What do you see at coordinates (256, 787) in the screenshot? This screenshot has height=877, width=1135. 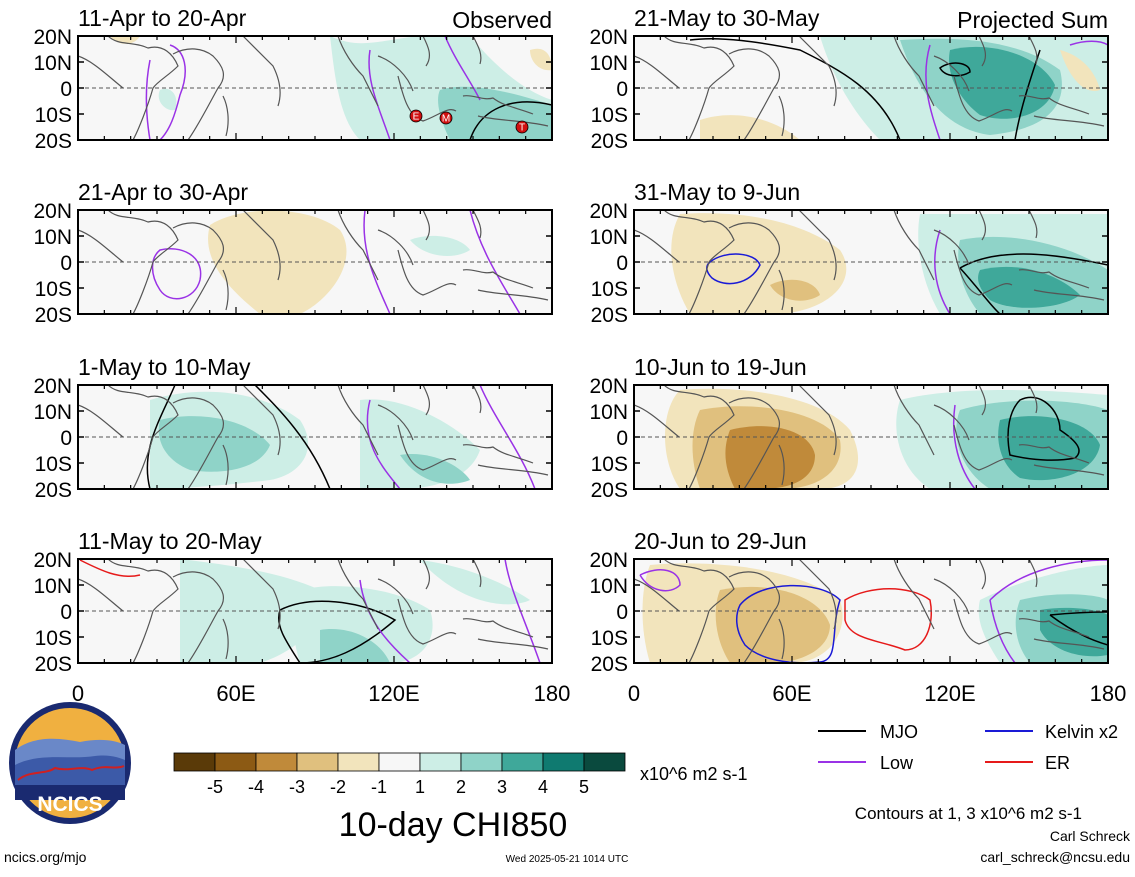 I see `colorbar-tick-label: -4` at bounding box center [256, 787].